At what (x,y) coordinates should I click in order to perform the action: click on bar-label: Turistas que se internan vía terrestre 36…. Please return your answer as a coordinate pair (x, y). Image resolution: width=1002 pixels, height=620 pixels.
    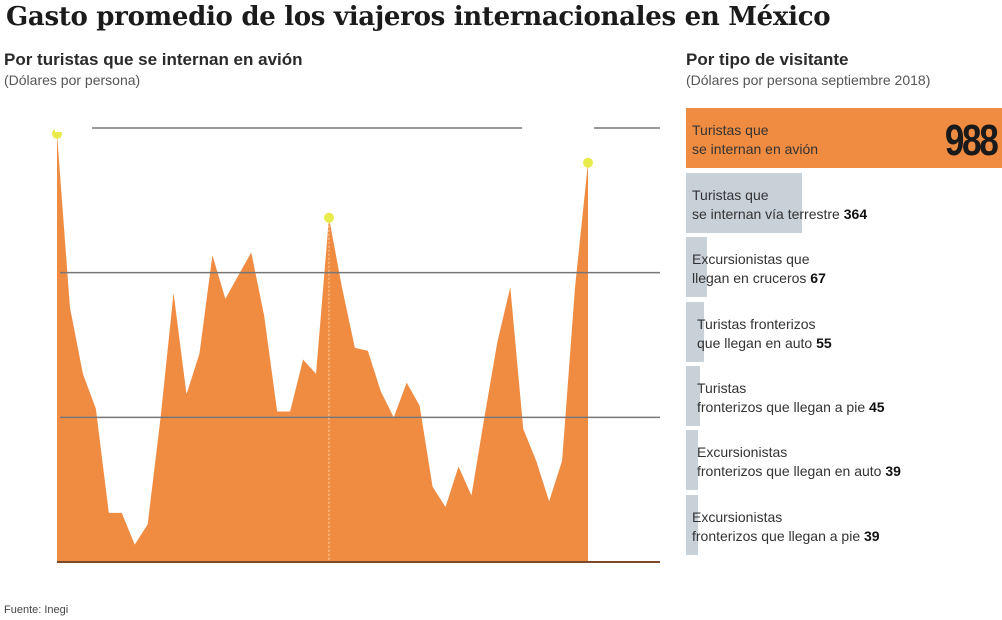
    Looking at the image, I should click on (779, 205).